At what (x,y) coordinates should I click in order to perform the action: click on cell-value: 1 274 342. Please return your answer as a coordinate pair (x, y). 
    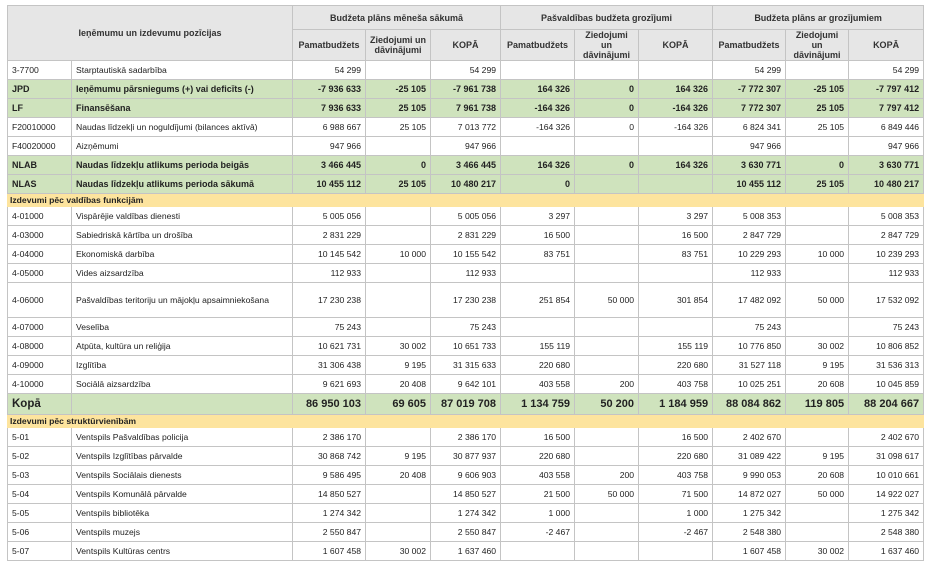
    Looking at the image, I should click on (329, 513).